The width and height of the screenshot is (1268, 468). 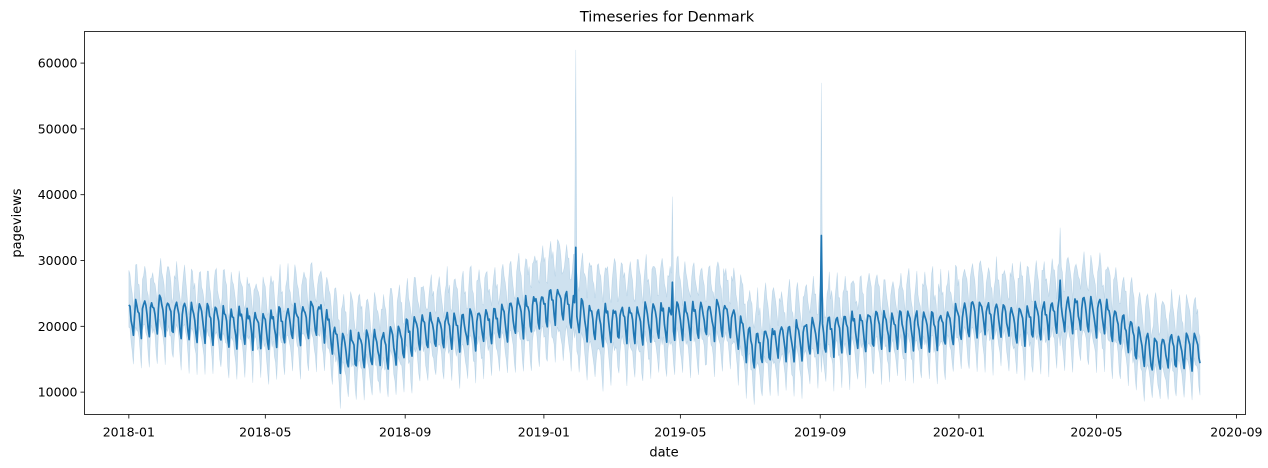 I want to click on x-axis-label: date, so click(x=663, y=453).